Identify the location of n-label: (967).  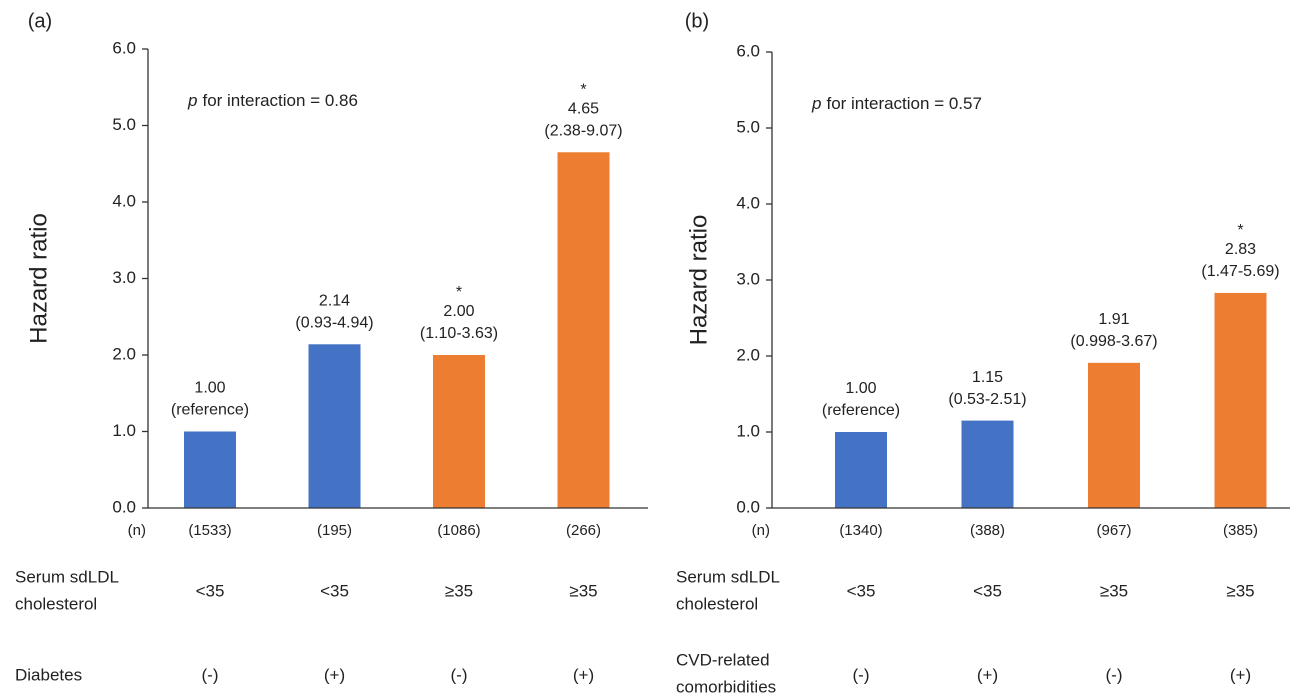
(1113, 530).